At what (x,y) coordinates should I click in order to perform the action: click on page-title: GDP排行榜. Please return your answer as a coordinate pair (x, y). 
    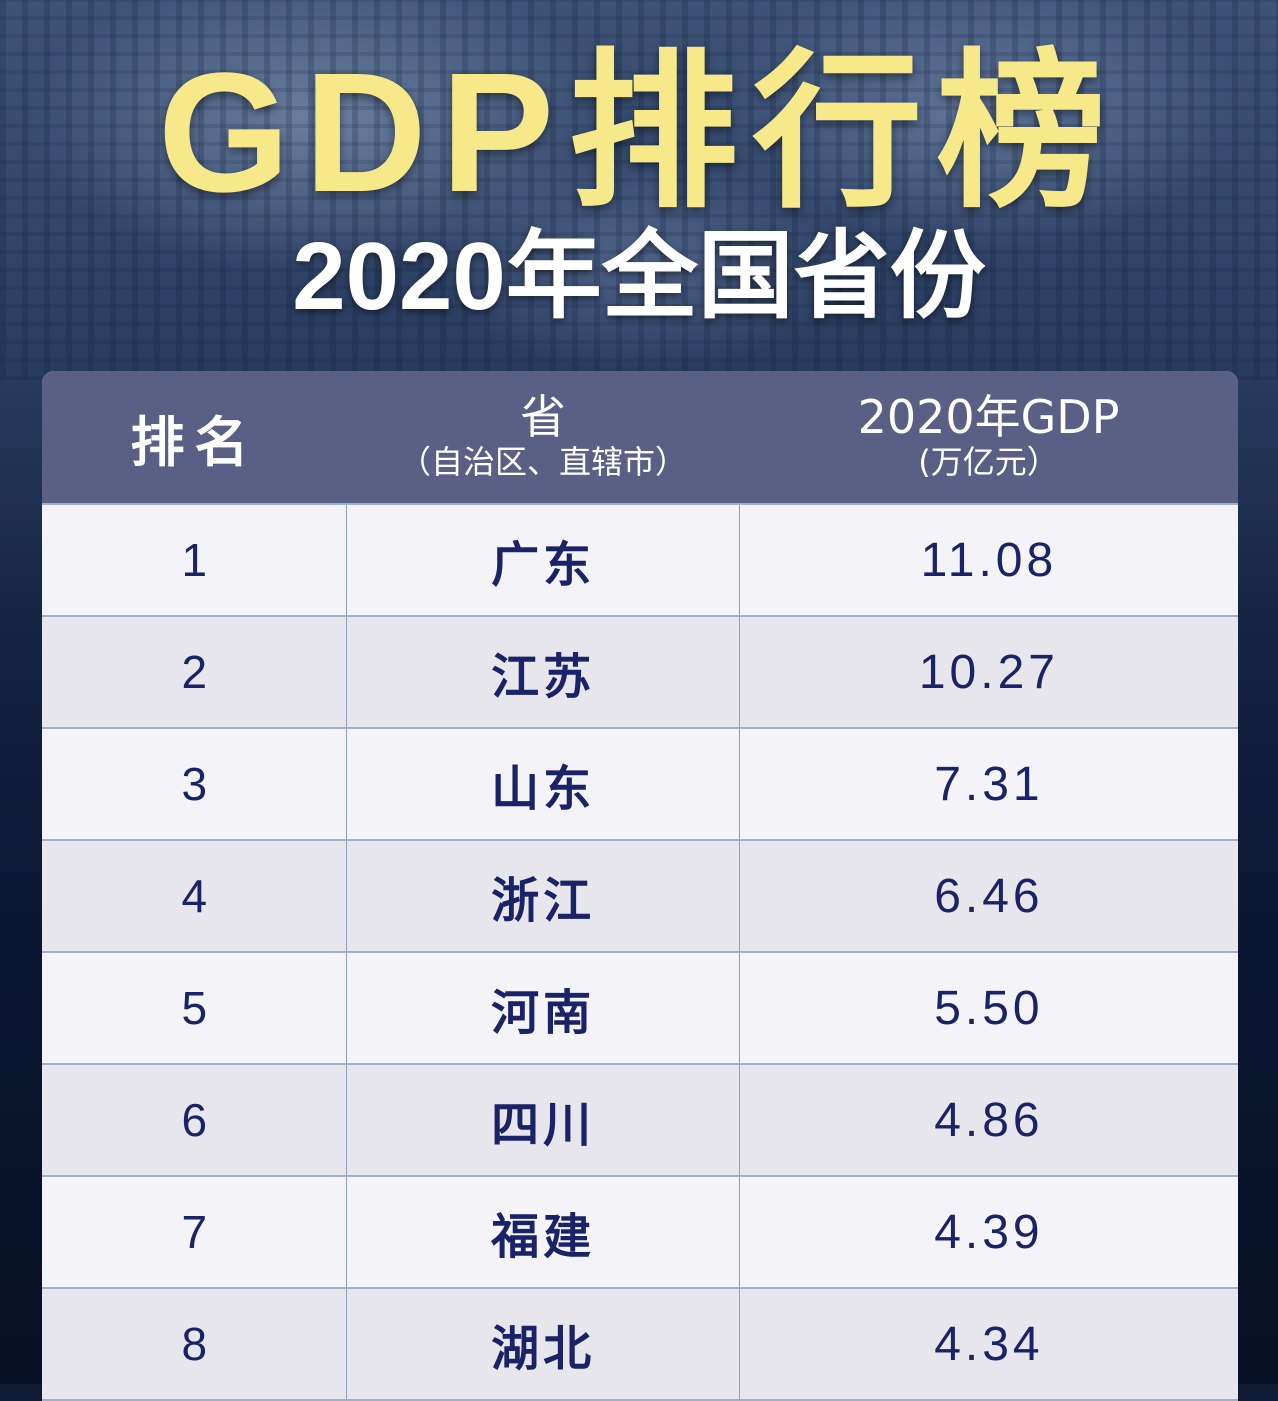
    Looking at the image, I should click on (639, 133).